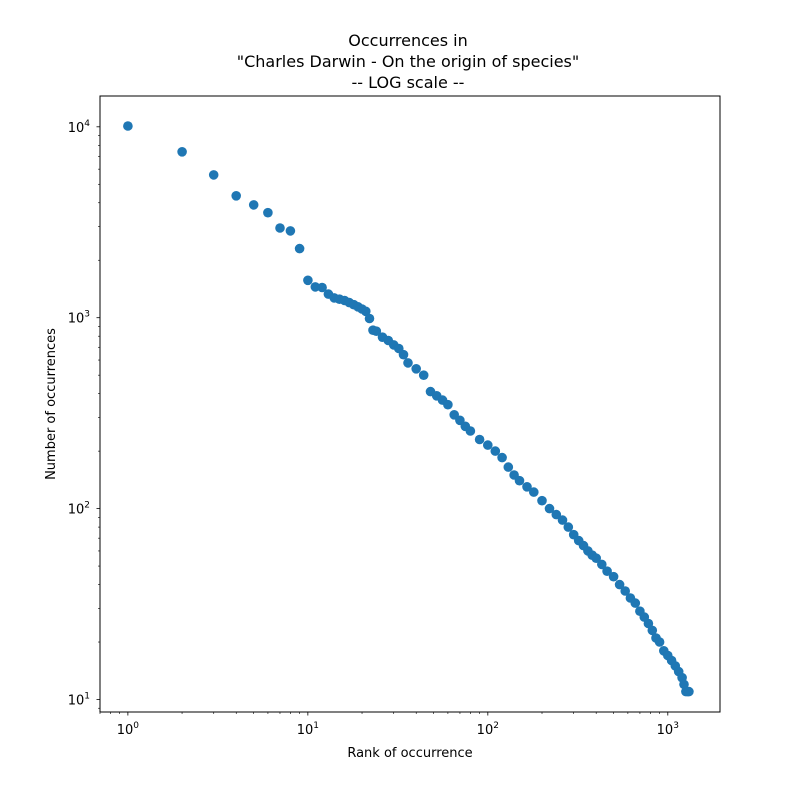 Image resolution: width=800 pixels, height=800 pixels. What do you see at coordinates (51, 404) in the screenshot?
I see `y-axis-label: Number of occurrences` at bounding box center [51, 404].